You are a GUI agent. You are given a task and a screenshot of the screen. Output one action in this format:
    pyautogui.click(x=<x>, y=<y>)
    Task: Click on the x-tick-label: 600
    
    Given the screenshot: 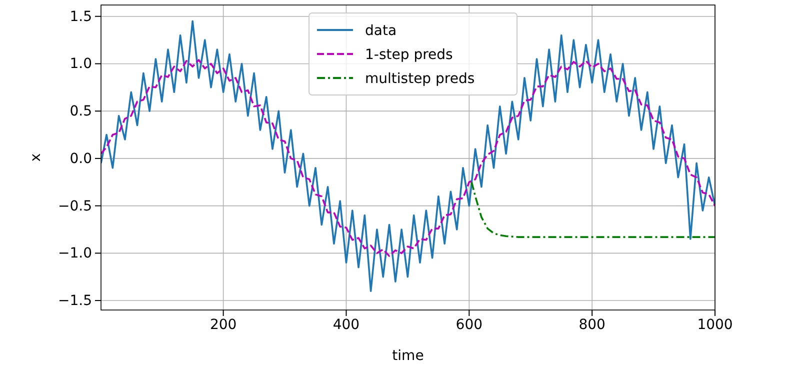 What is the action you would take?
    pyautogui.click(x=469, y=324)
    